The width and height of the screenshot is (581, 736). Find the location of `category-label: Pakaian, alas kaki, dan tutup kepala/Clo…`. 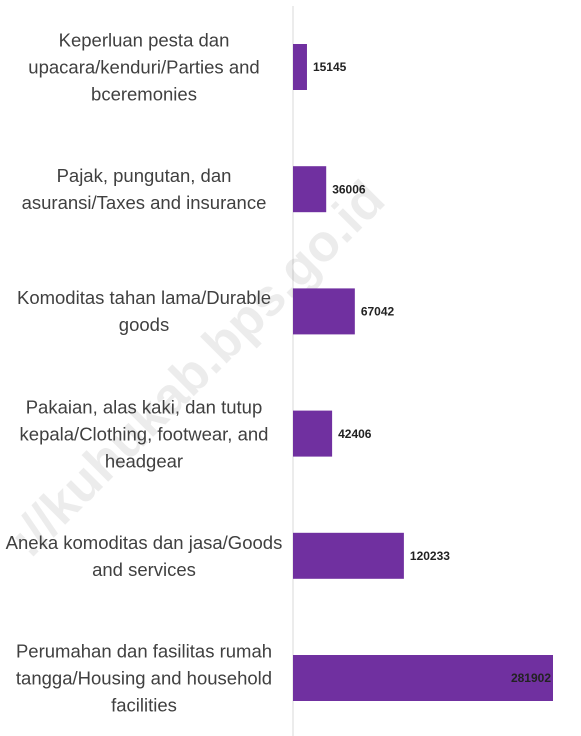

category-label: Pakaian, alas kaki, dan tutup kepala/Clo… is located at coordinates (144, 434).